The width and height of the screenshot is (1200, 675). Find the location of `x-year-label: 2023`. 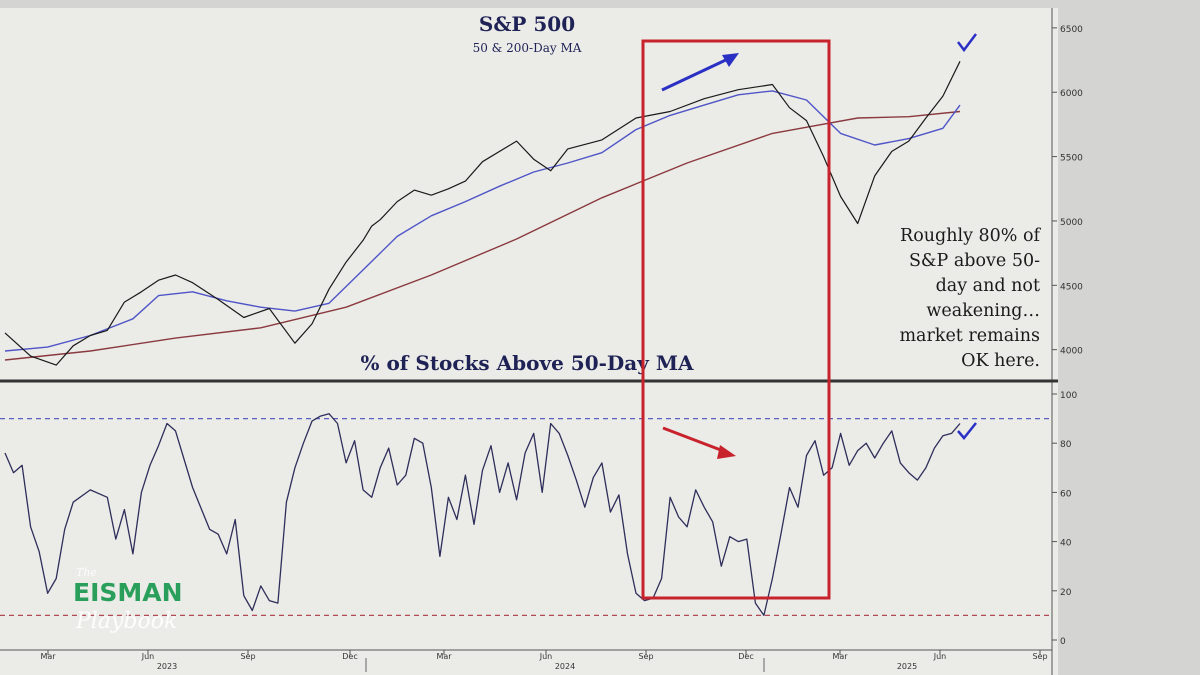

x-year-label: 2023 is located at coordinates (167, 666).